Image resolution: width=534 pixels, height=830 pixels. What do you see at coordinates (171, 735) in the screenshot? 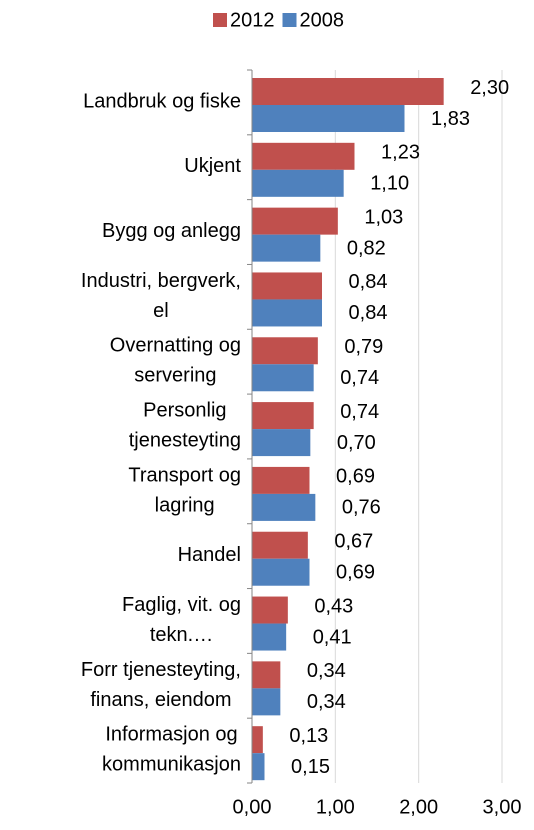
I see `category-label-line: Informasjon og` at bounding box center [171, 735].